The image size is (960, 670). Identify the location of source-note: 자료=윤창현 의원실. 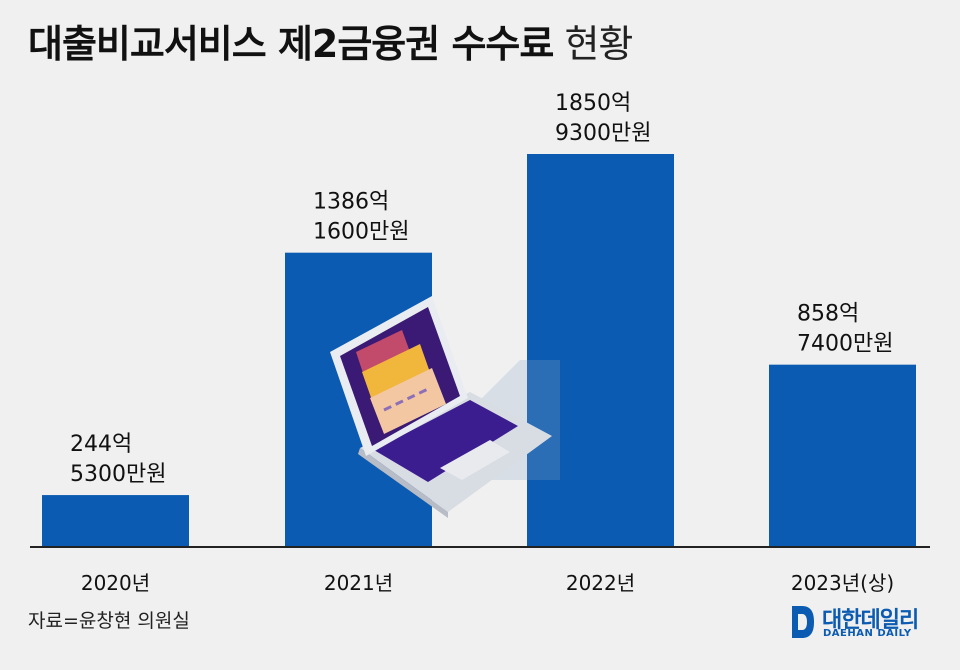
(109, 621).